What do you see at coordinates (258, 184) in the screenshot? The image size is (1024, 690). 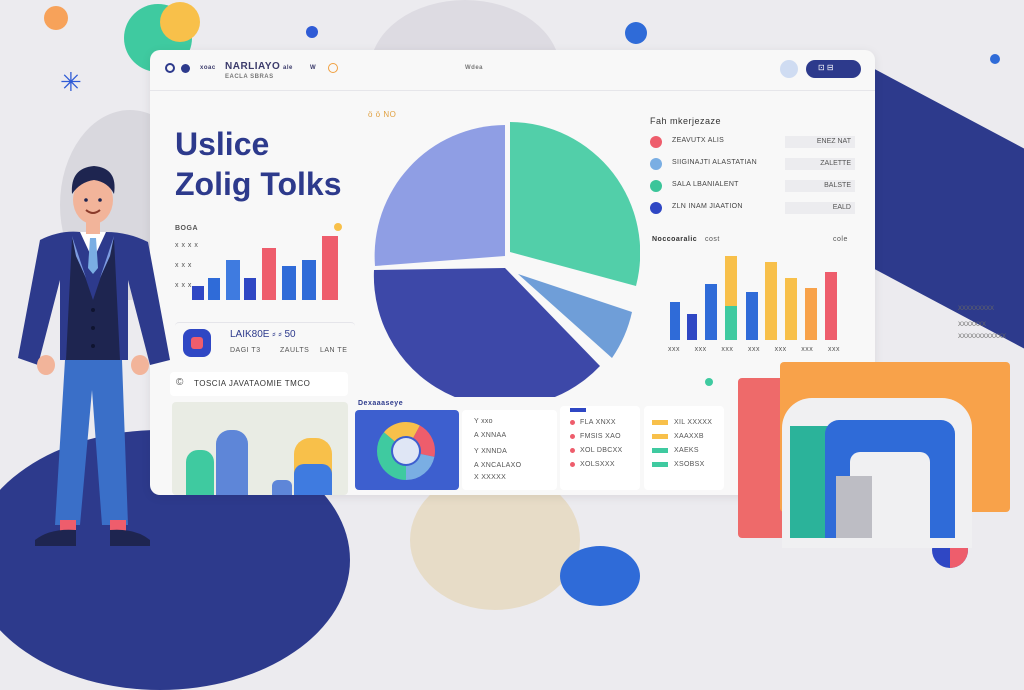 I see `hero-title-line2: Zolig Tolks` at bounding box center [258, 184].